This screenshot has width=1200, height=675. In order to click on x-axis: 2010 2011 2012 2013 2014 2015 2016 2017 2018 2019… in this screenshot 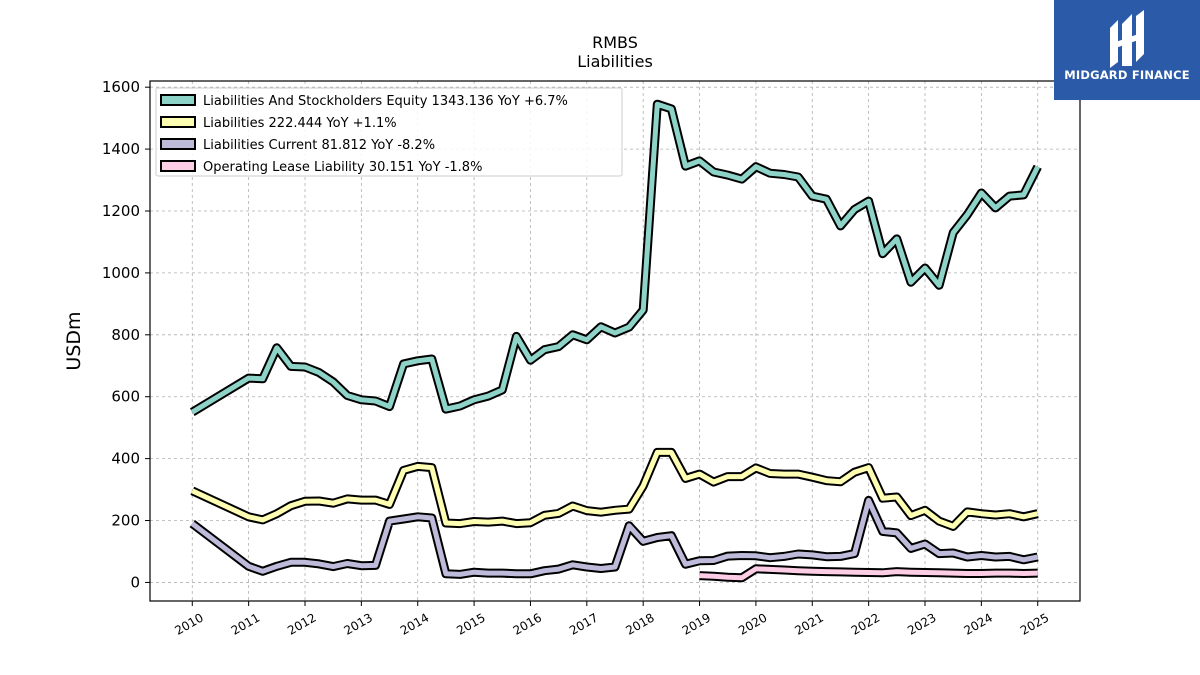, I will do `click(611, 619)`.